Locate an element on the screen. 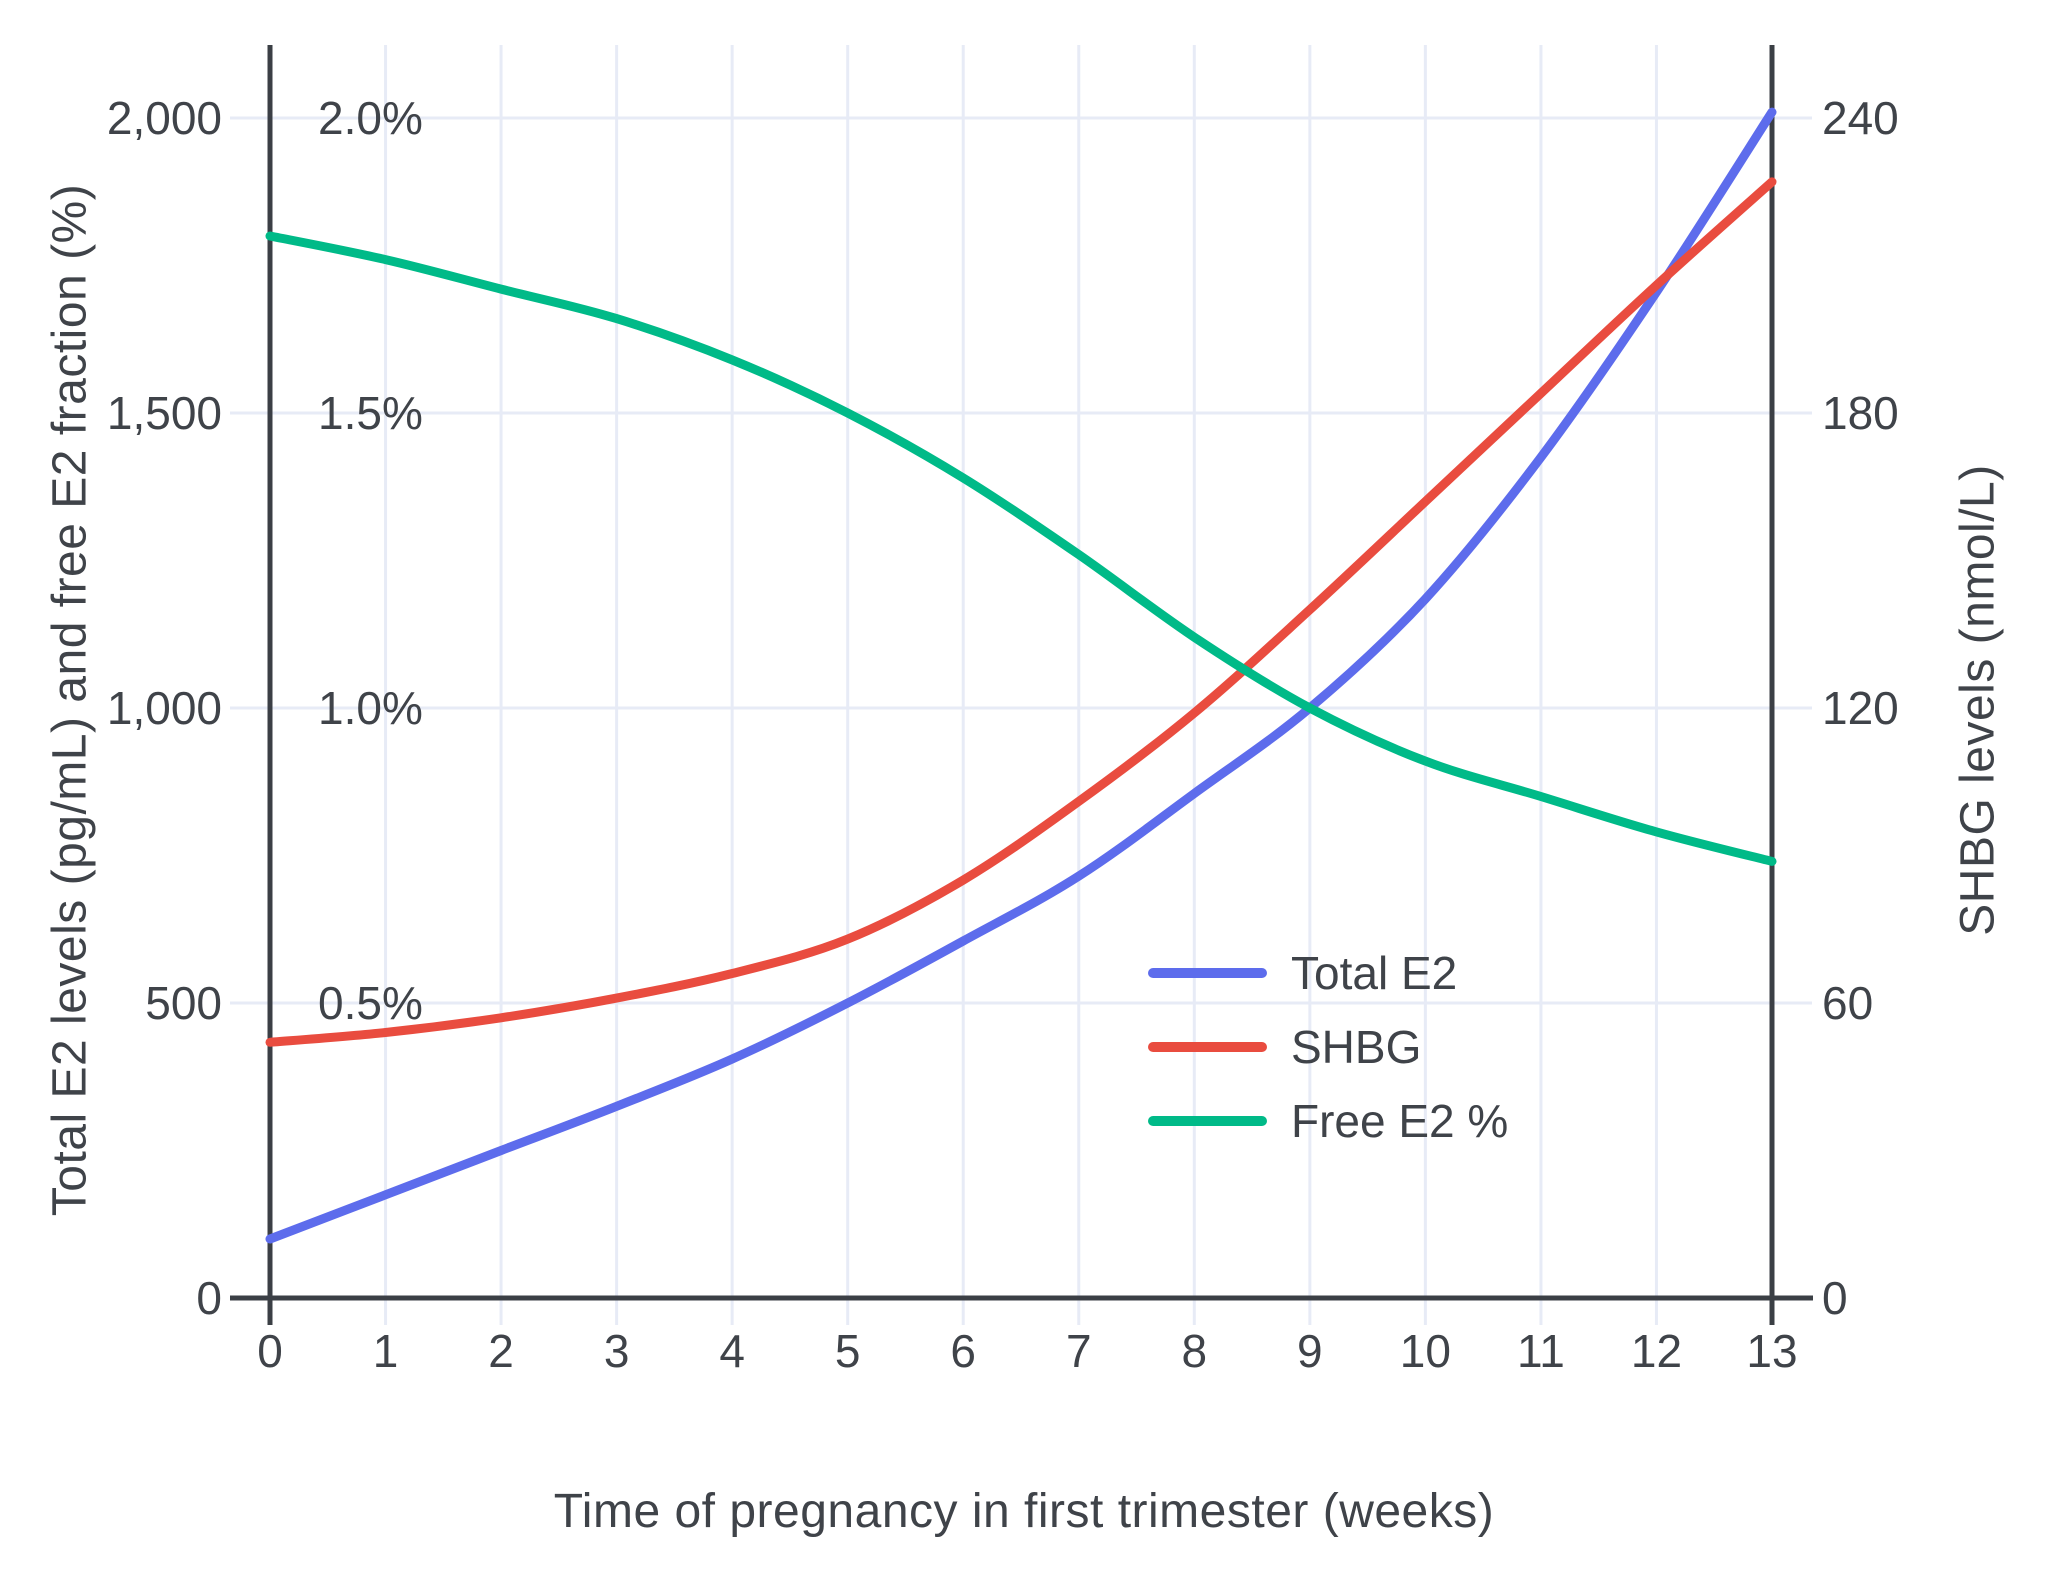 This screenshot has height=1583, width=2048. percent-tick-label: 1.0% is located at coordinates (370, 708).